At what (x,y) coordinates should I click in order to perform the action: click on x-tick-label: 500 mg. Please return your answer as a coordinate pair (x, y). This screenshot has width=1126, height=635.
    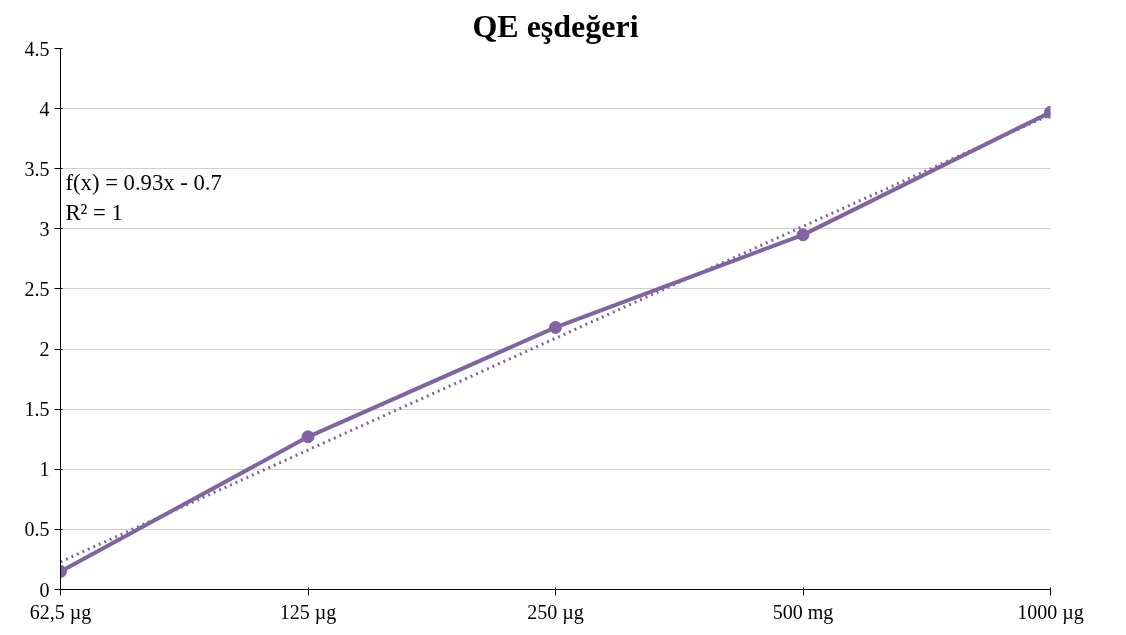
    Looking at the image, I should click on (803, 612).